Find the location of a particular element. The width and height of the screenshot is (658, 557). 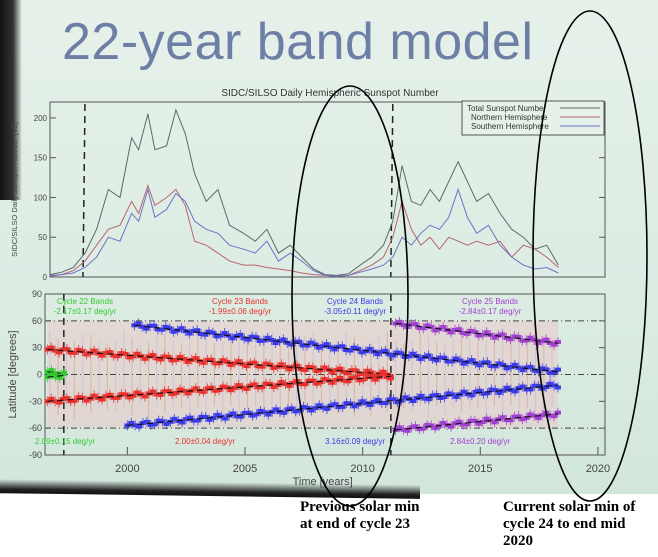

band-rate-south: 2.00±0.04 deg/yr is located at coordinates (205, 441).